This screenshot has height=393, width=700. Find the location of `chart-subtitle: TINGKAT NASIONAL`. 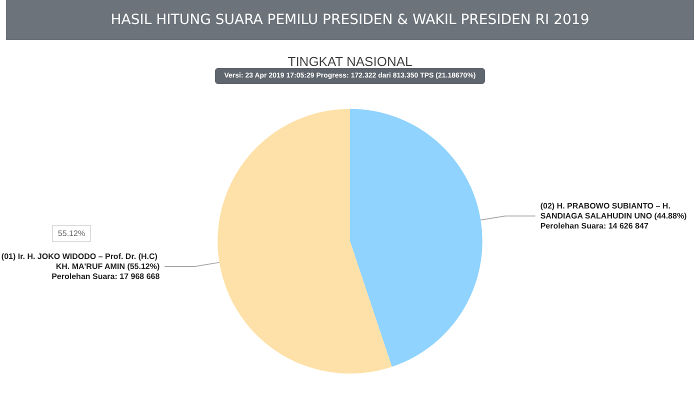

chart-subtitle: TINGKAT NASIONAL is located at coordinates (350, 61).